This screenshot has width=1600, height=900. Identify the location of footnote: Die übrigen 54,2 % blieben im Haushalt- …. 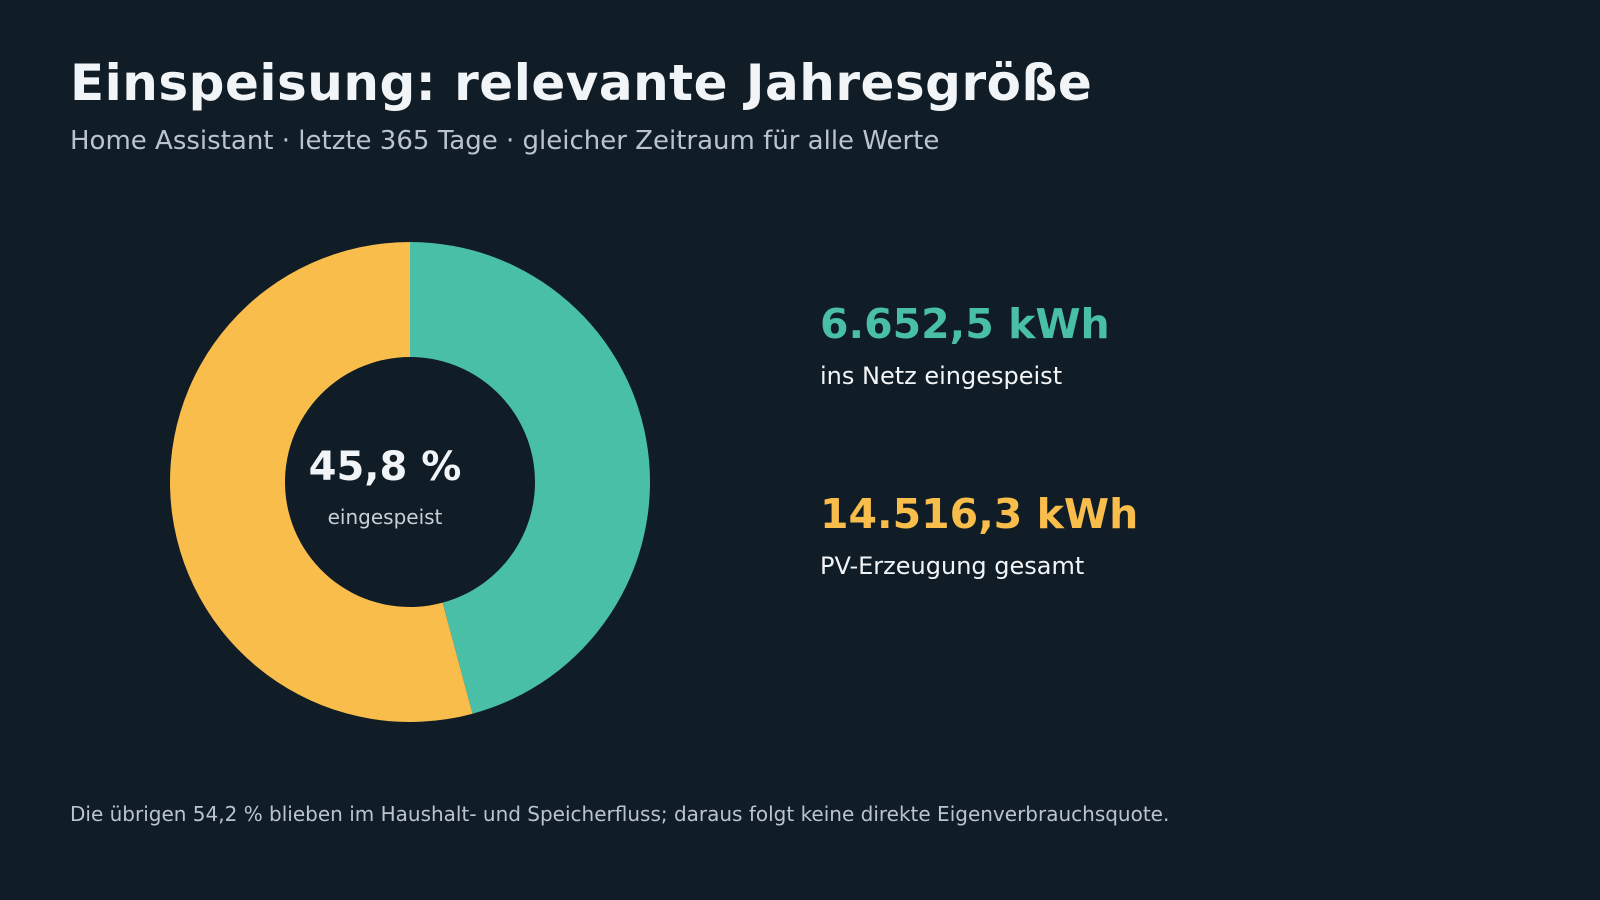
(620, 814).